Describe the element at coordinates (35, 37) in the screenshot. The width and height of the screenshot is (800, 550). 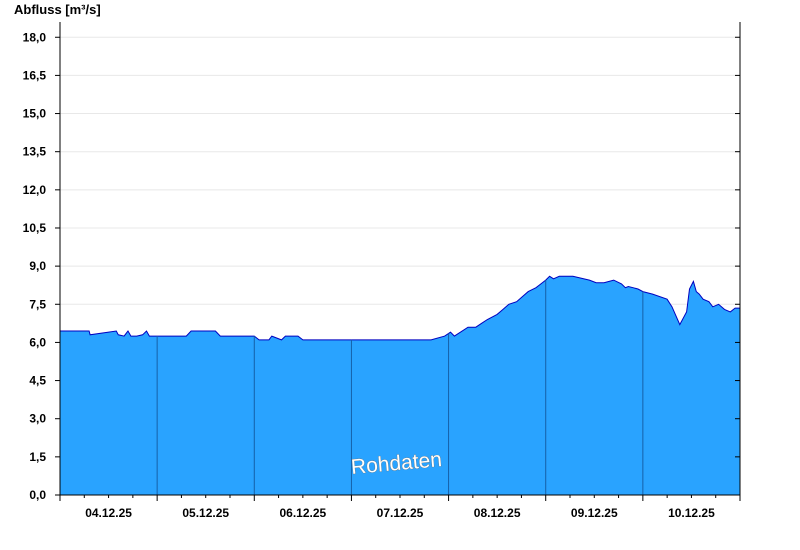
I see `y-tick-label: 18,0` at that location.